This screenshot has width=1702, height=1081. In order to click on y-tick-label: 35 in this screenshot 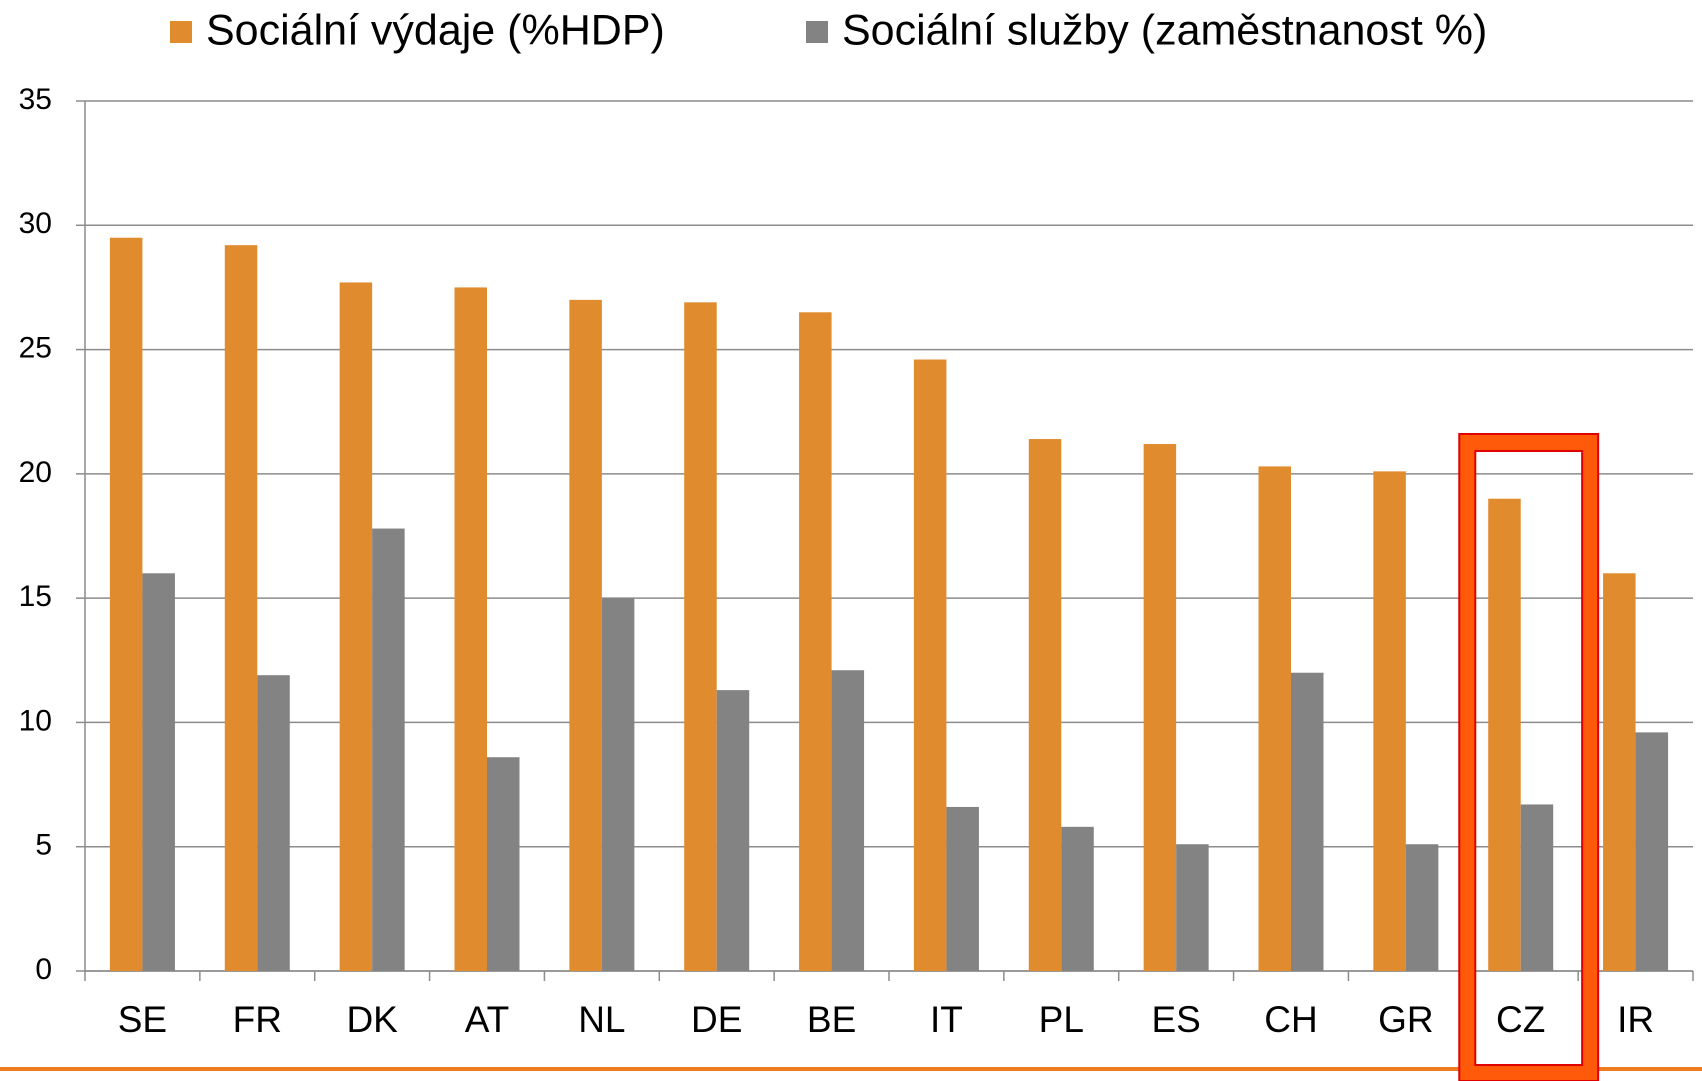, I will do `click(35, 99)`.